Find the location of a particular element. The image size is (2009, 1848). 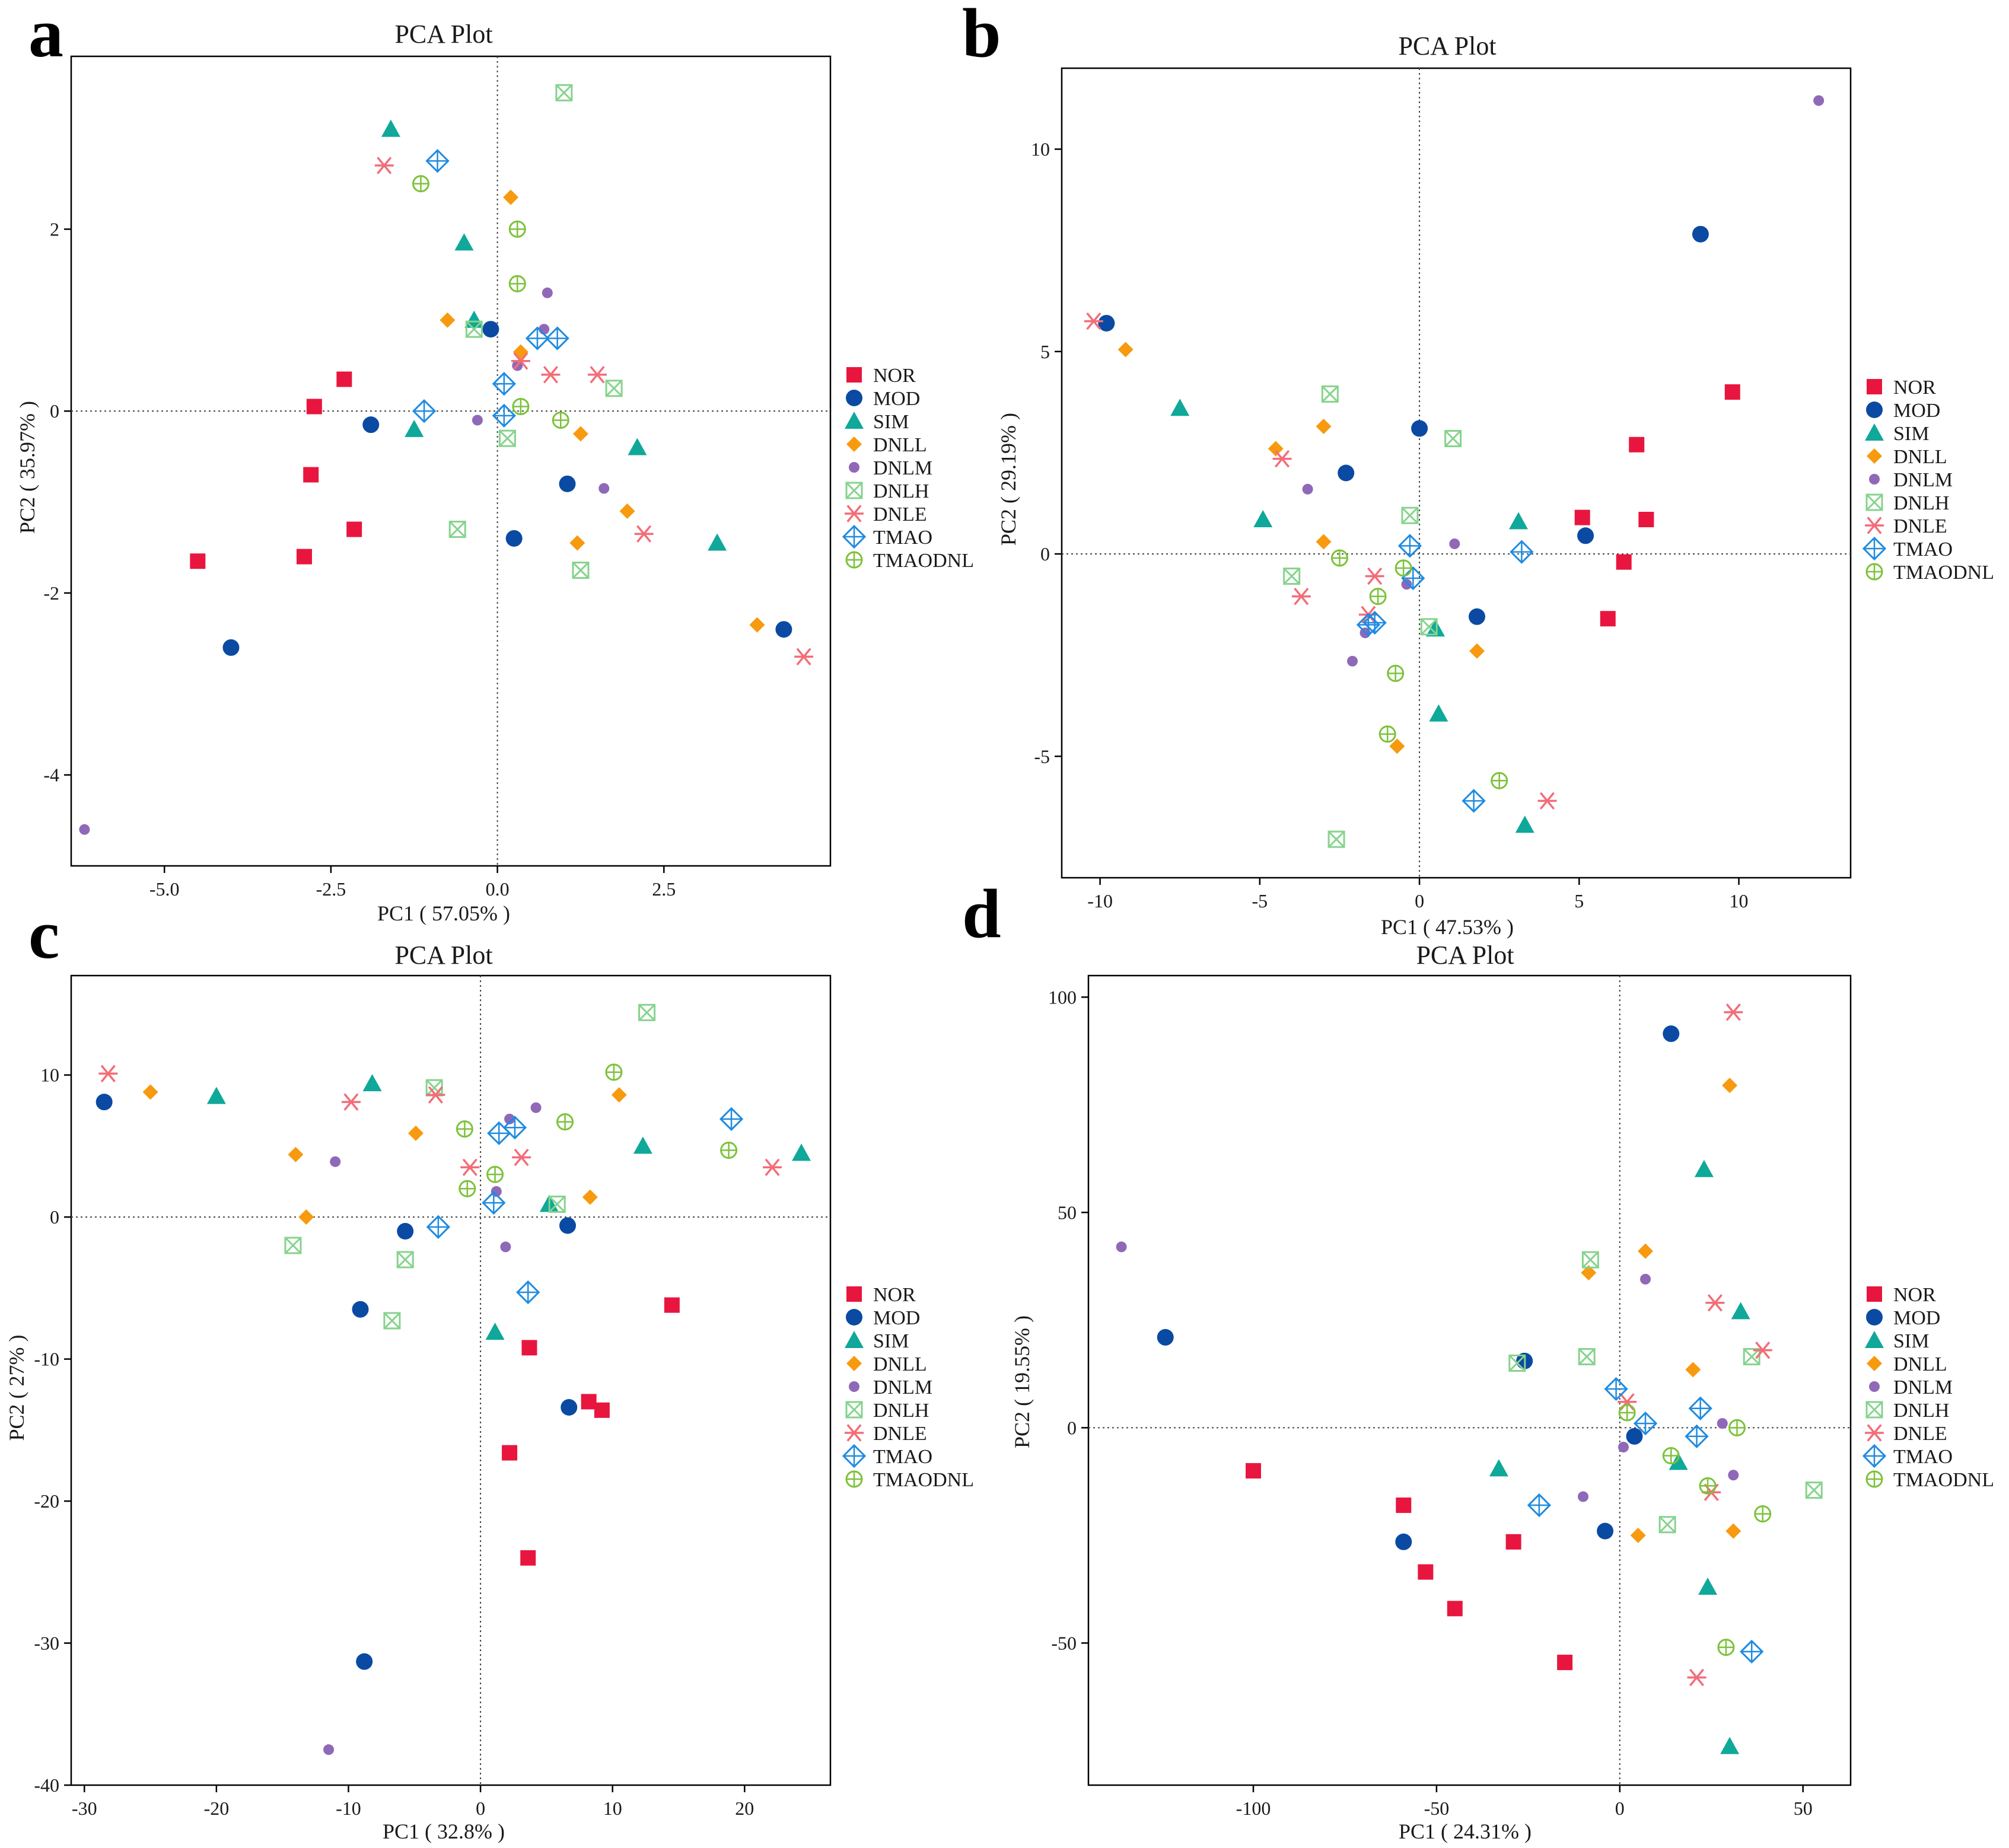

y-tick-label: -40 is located at coordinates (46, 1785).